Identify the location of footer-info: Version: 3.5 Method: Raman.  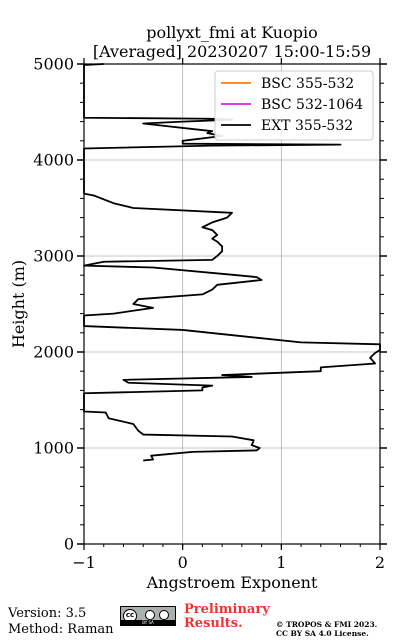
(61, 622).